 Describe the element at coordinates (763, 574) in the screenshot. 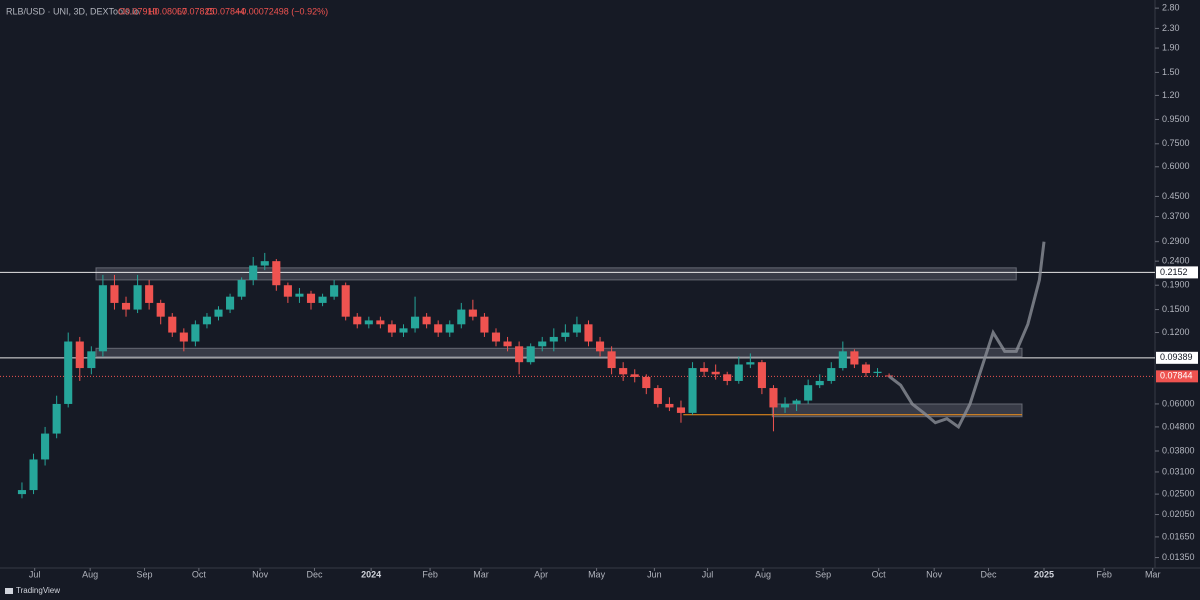

I see `x-tick-label: Aug` at that location.